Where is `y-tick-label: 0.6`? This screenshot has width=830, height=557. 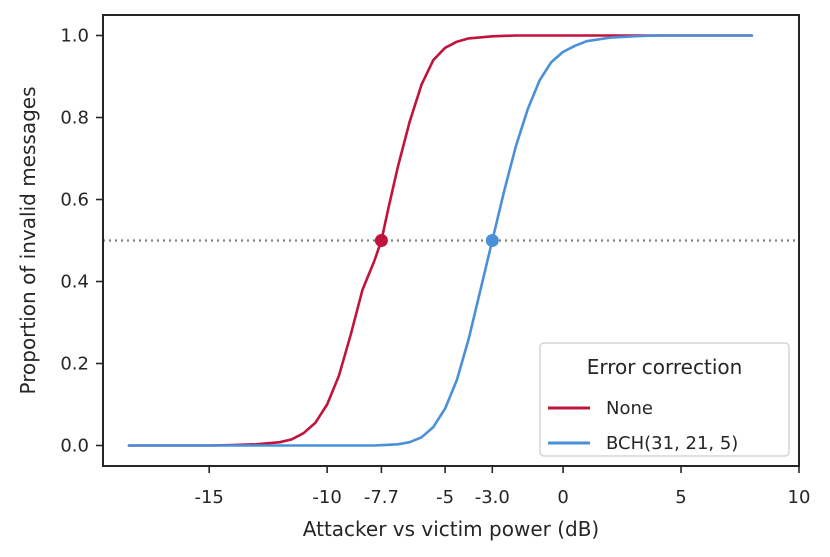 y-tick-label: 0.6 is located at coordinates (74, 200).